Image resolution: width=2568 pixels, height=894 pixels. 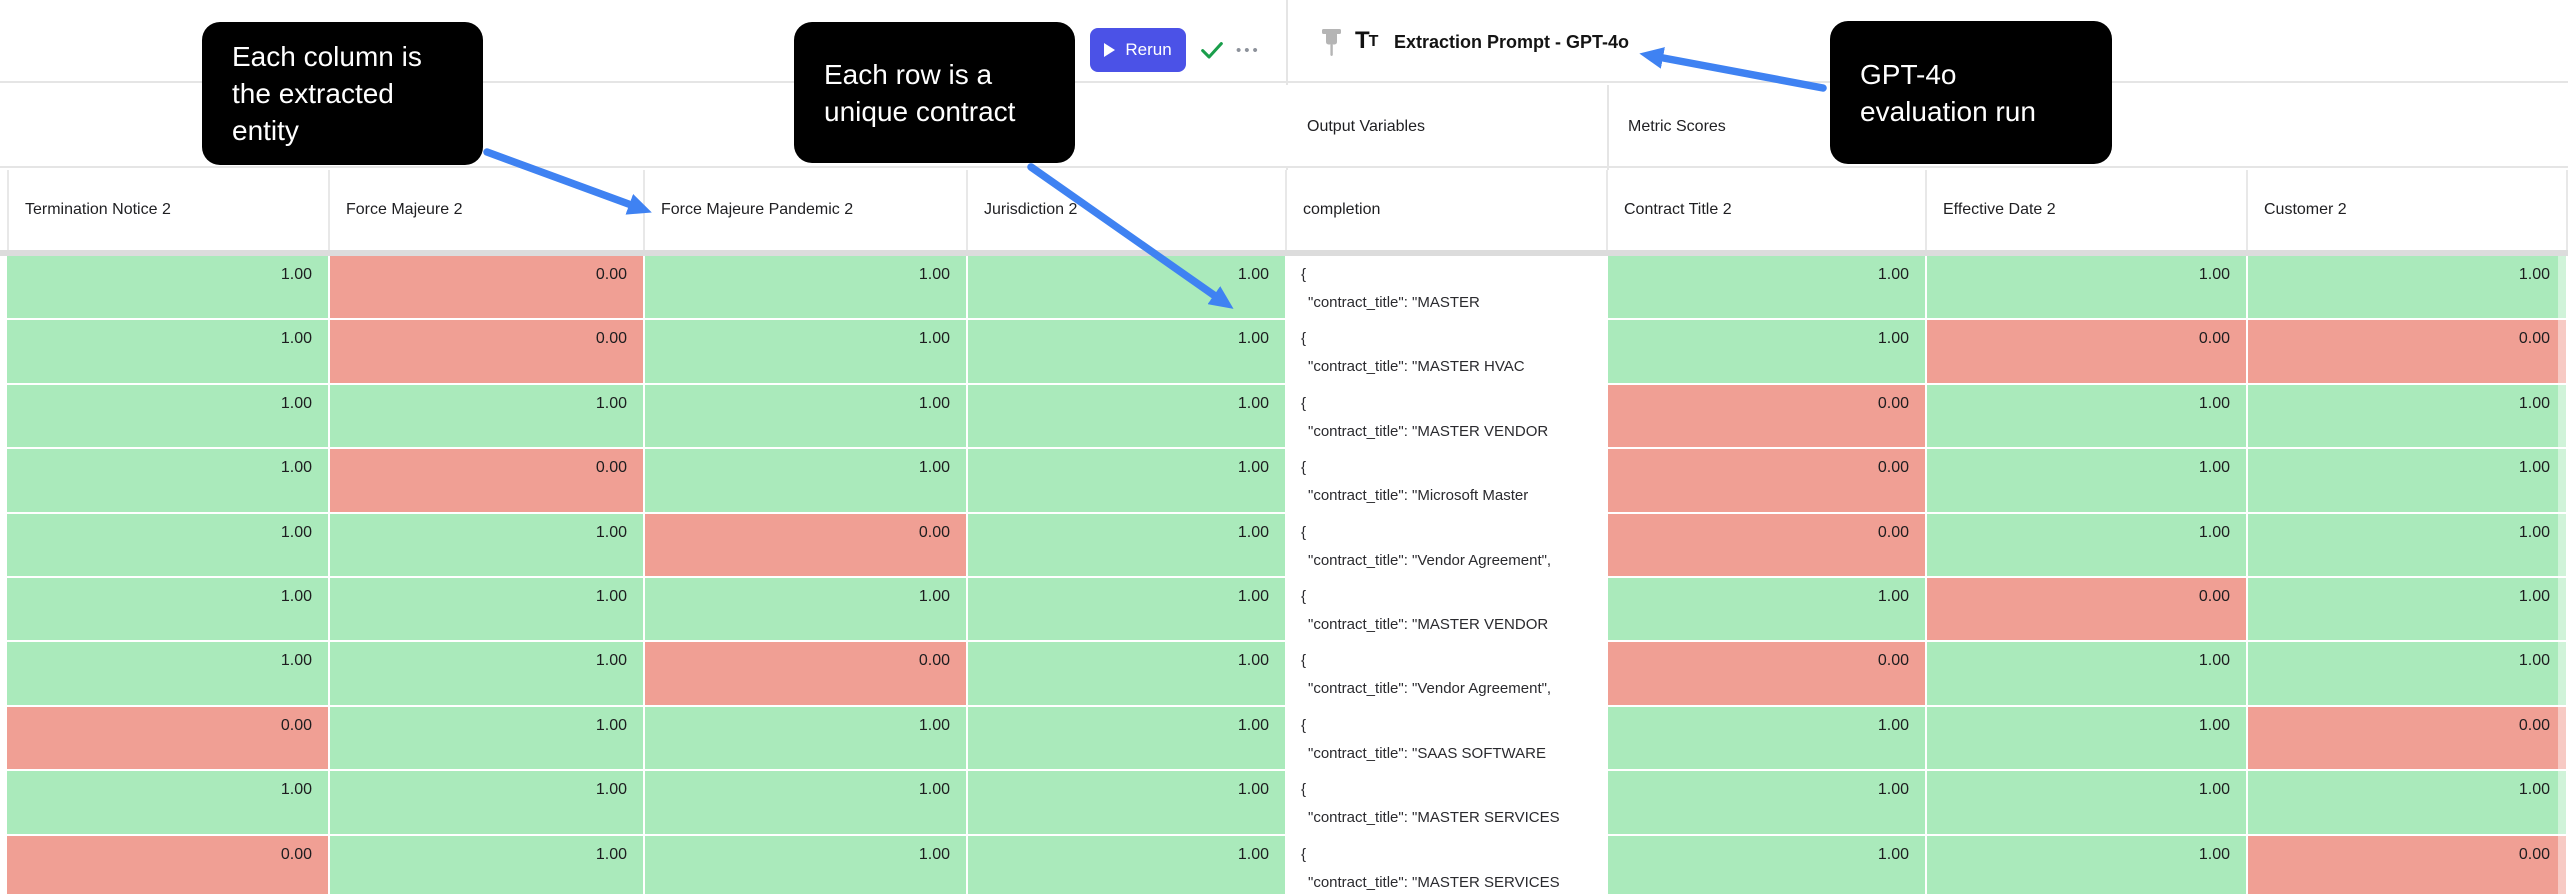 I want to click on play-icon, so click(x=1110, y=50).